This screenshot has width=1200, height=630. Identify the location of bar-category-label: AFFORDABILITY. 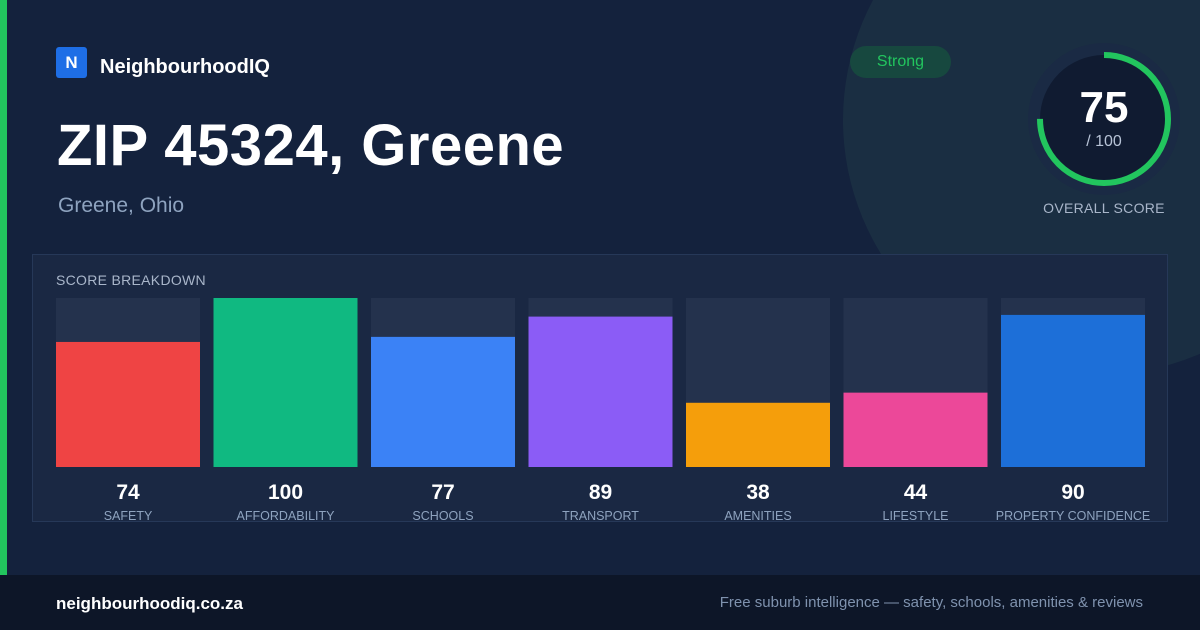
(286, 516).